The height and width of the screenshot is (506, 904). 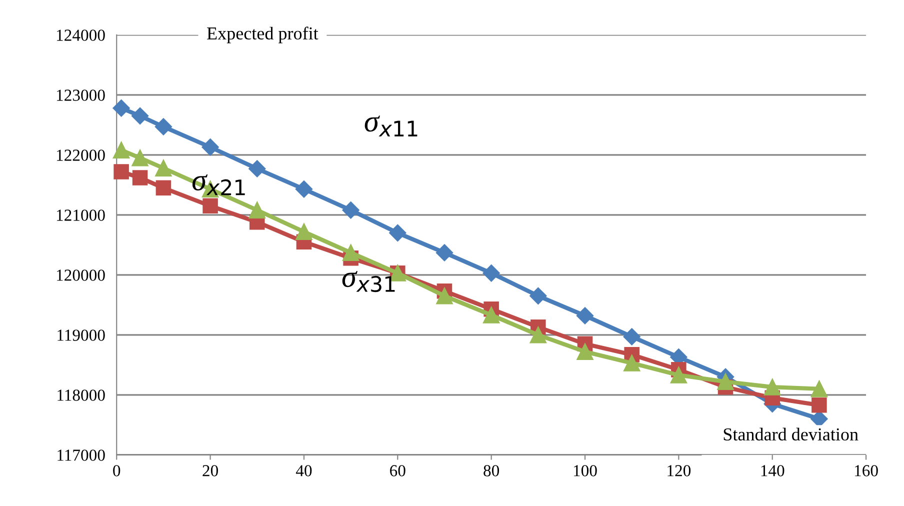 What do you see at coordinates (80, 155) in the screenshot?
I see `y-tick-label: 122000` at bounding box center [80, 155].